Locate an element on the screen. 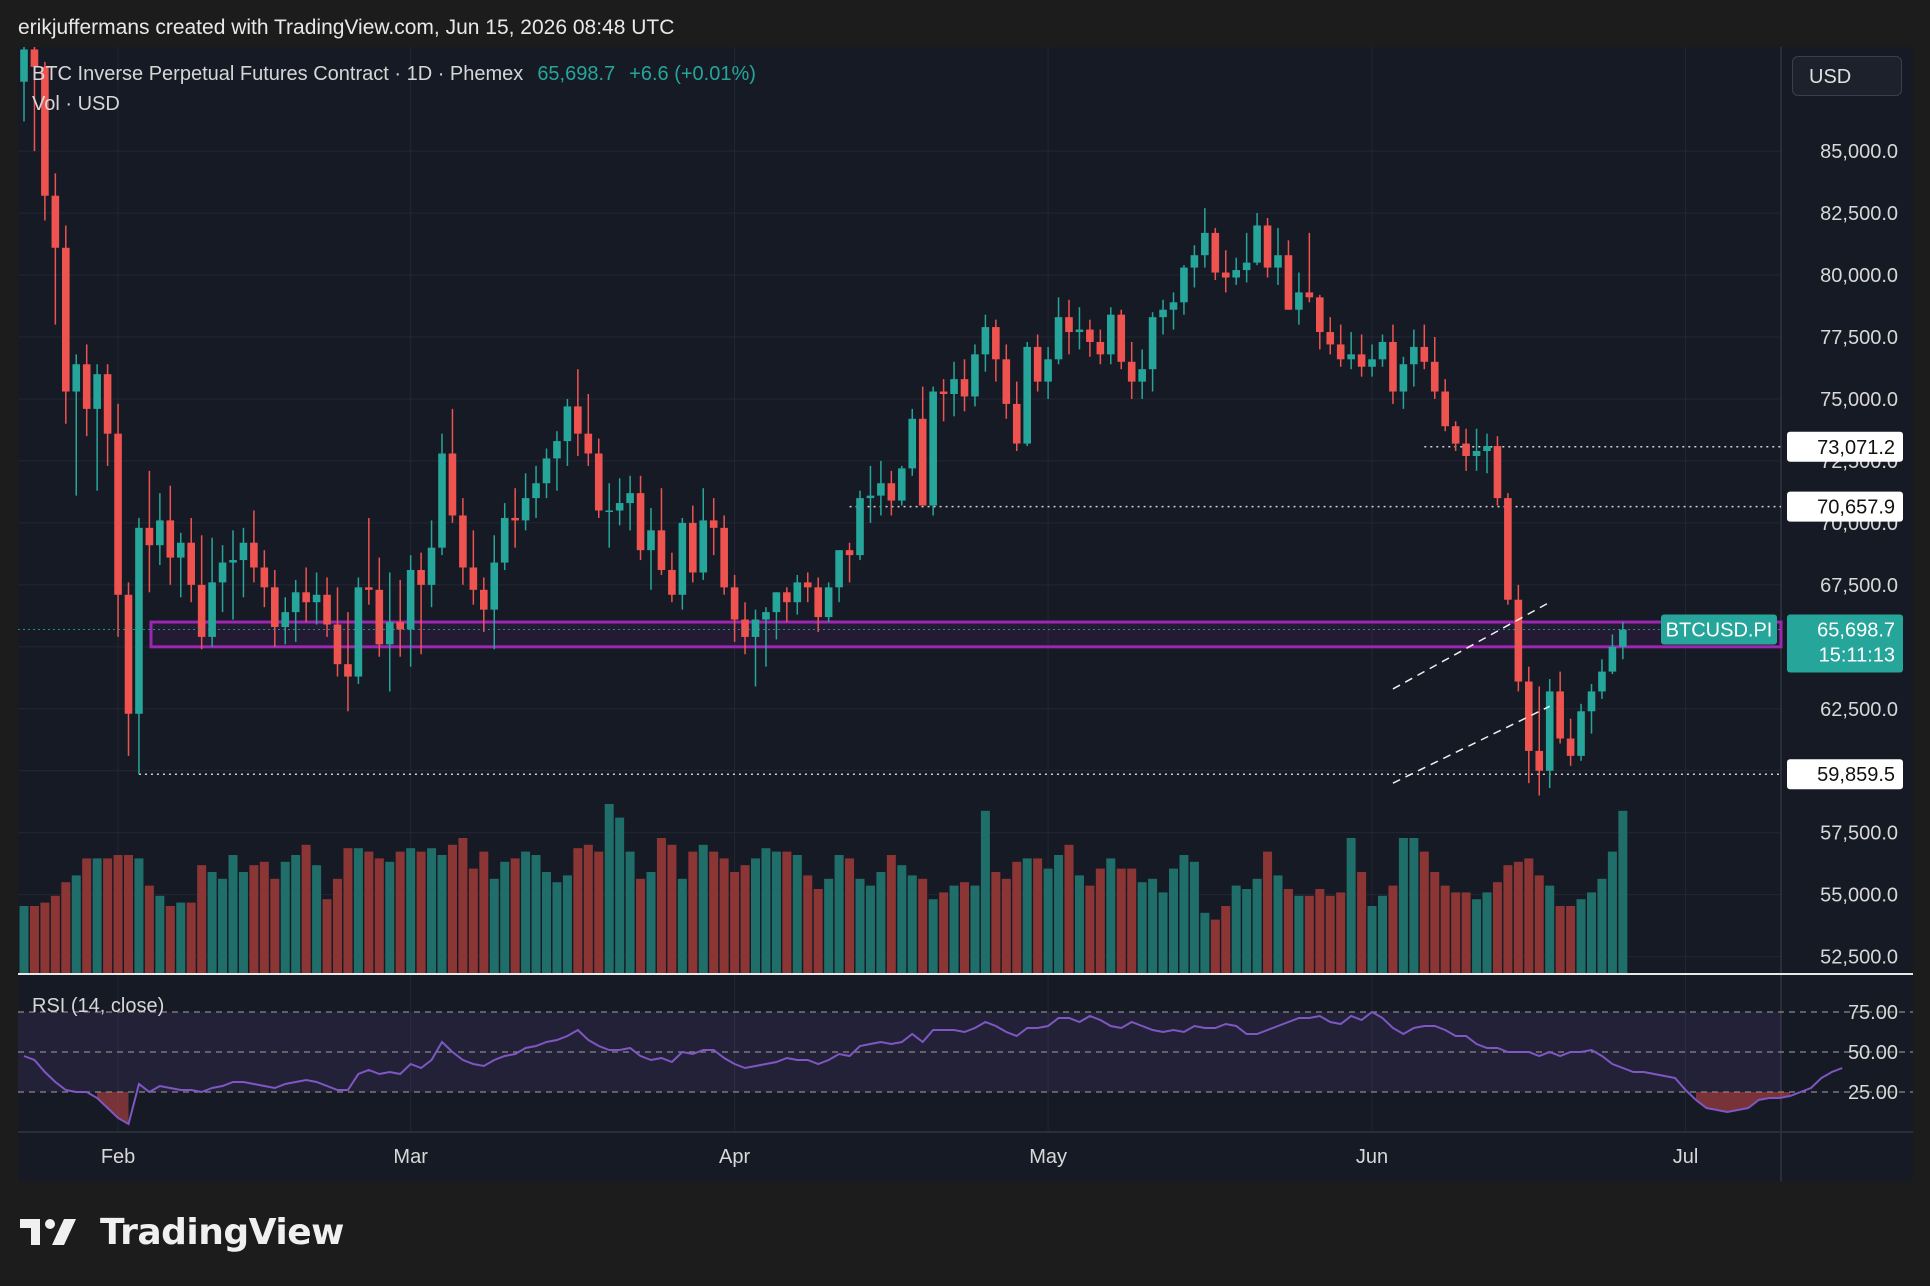 This screenshot has width=1930, height=1286. rsi-legend: RSI (14, close) is located at coordinates (98, 1006).